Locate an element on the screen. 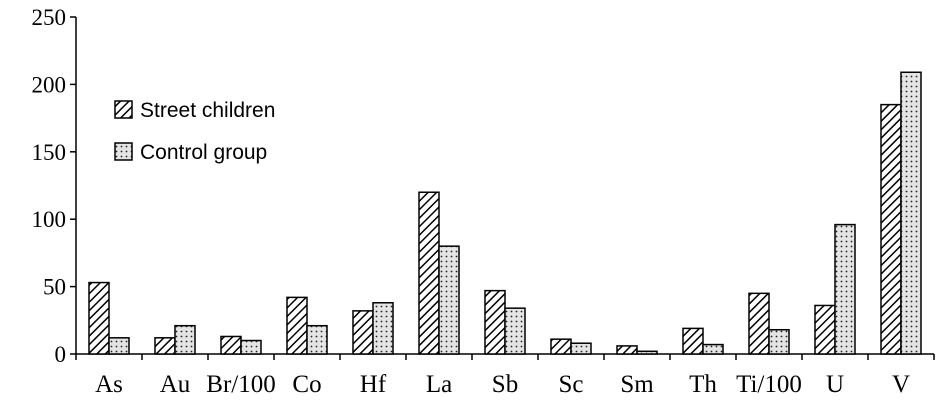  bar-control-group-au is located at coordinates (185, 339).